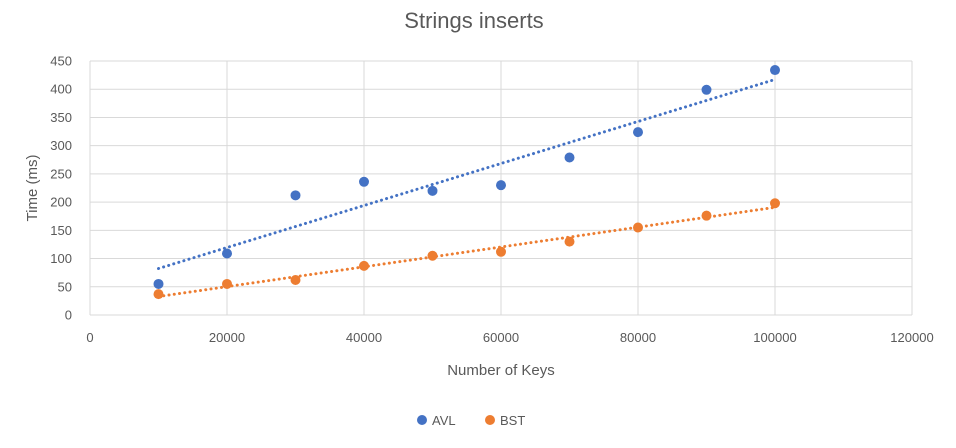 The height and width of the screenshot is (448, 956). I want to click on chart-title: Strings inserts, so click(473, 20).